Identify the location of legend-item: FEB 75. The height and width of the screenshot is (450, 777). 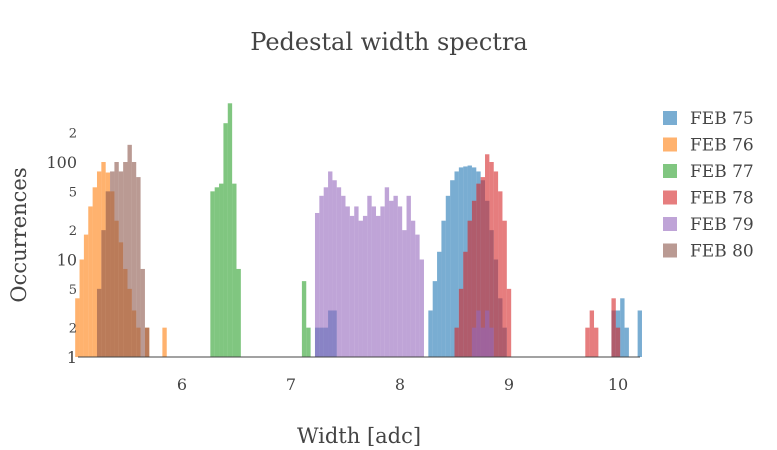
(708, 119).